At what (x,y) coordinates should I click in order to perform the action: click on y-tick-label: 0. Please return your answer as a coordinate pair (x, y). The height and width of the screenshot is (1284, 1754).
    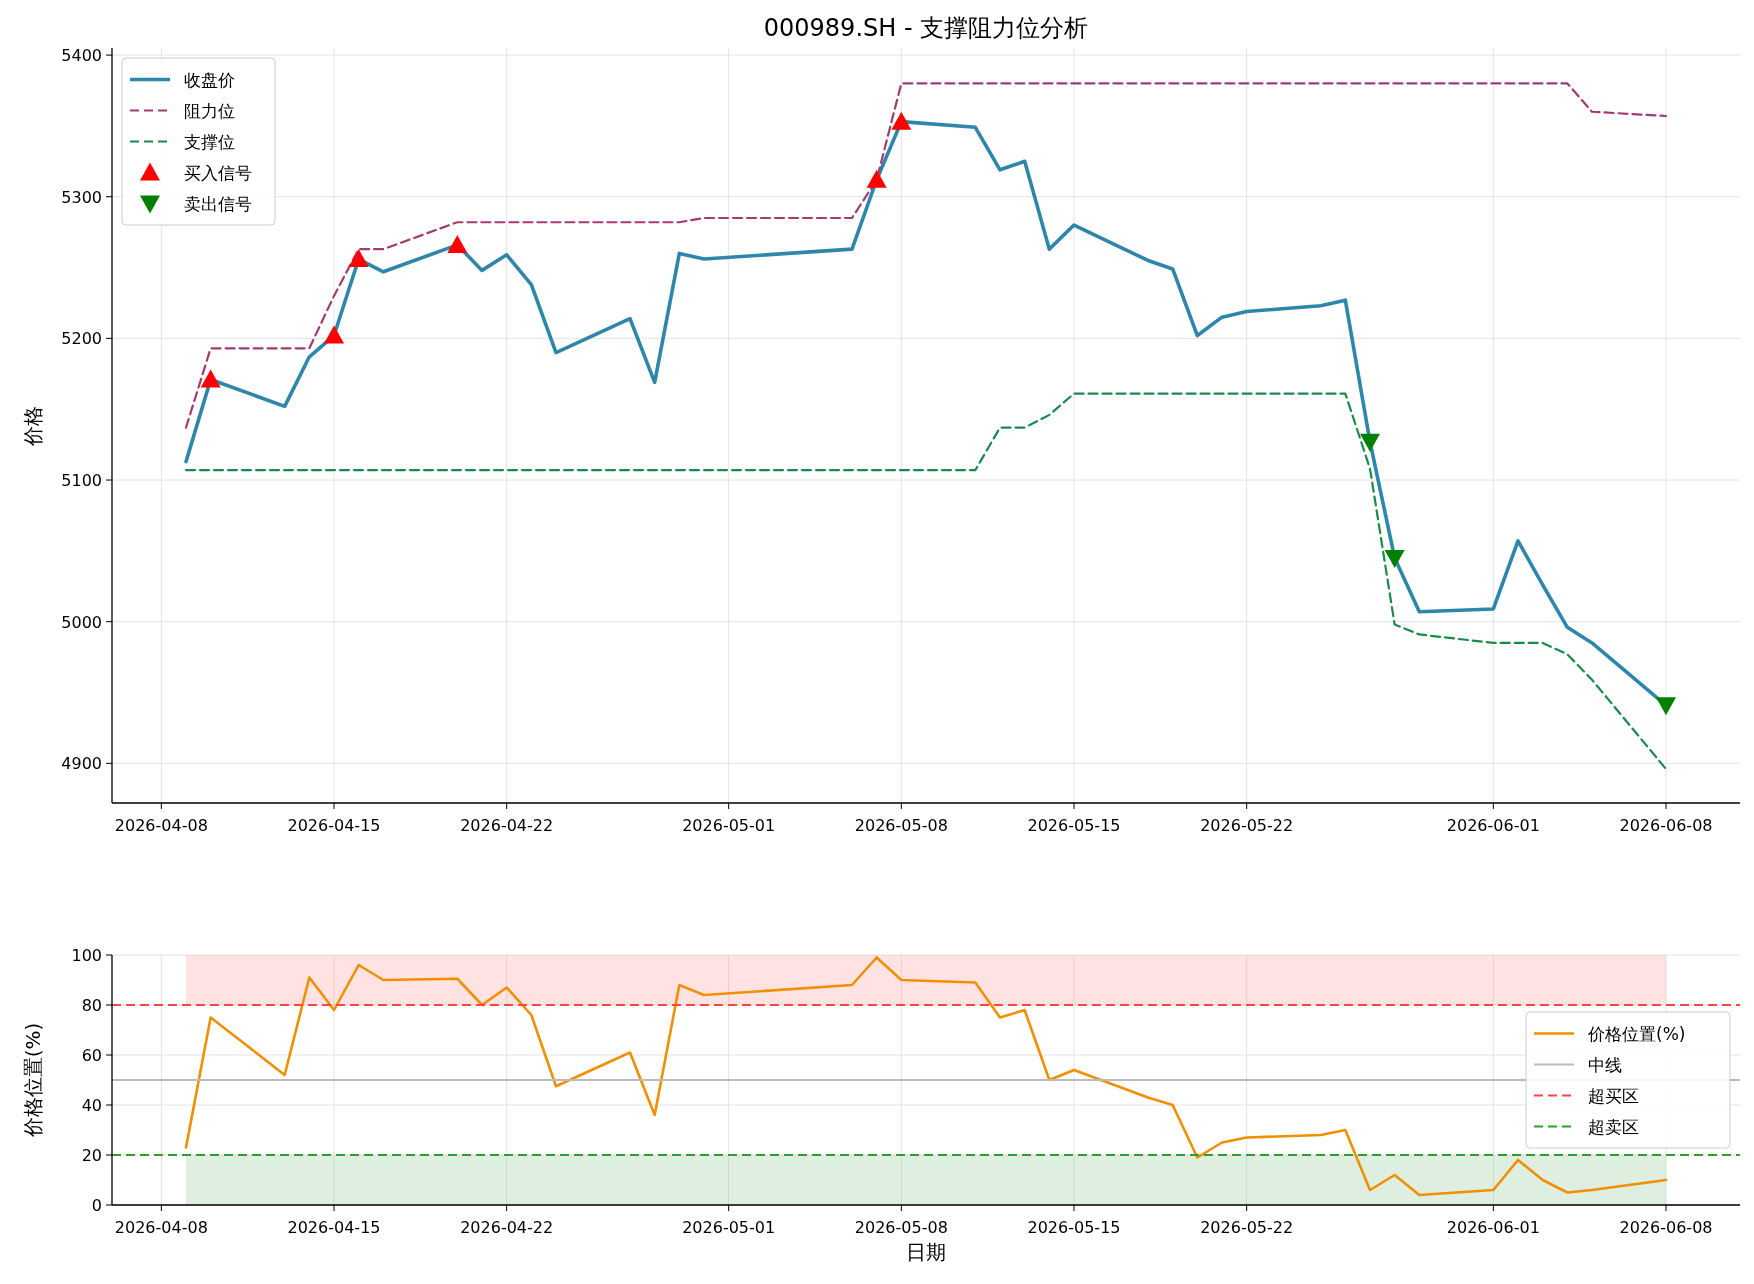
    Looking at the image, I should click on (96, 1205).